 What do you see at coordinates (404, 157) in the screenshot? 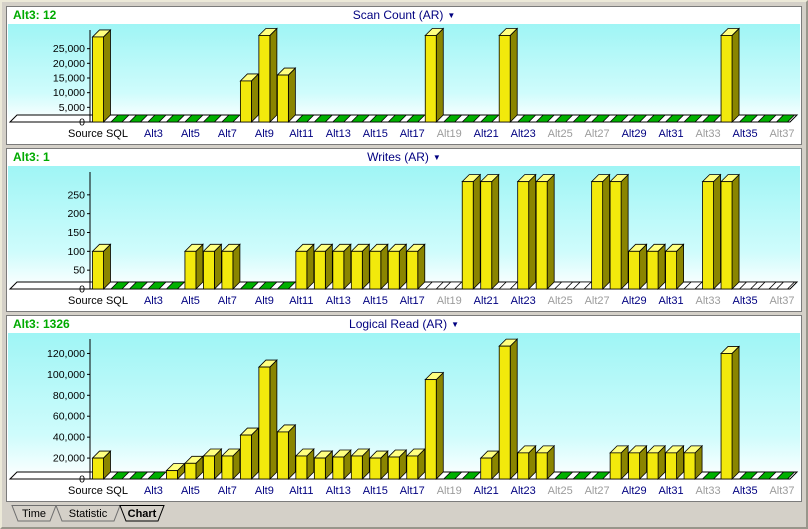
I see `writes-title-dropdown: Writes (AR) ▼` at bounding box center [404, 157].